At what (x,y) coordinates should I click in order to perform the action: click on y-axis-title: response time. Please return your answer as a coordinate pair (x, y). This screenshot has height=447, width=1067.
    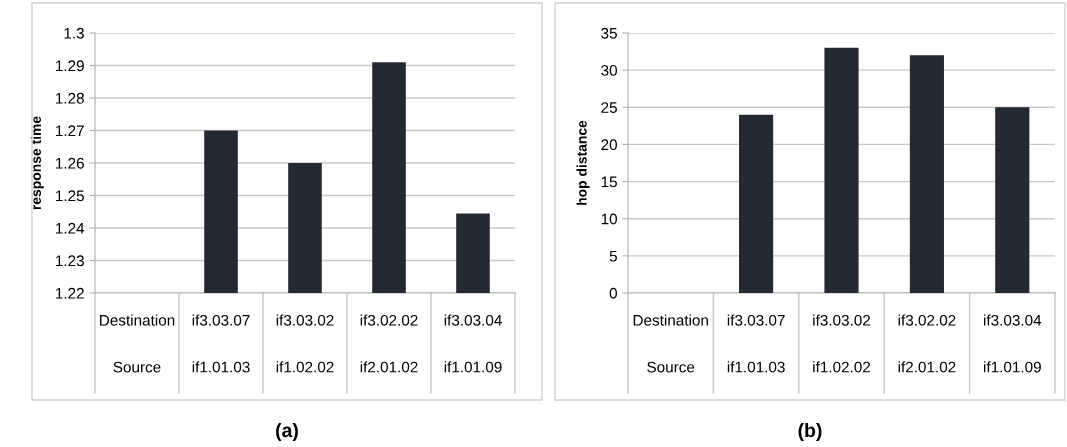
    Looking at the image, I should click on (37, 163).